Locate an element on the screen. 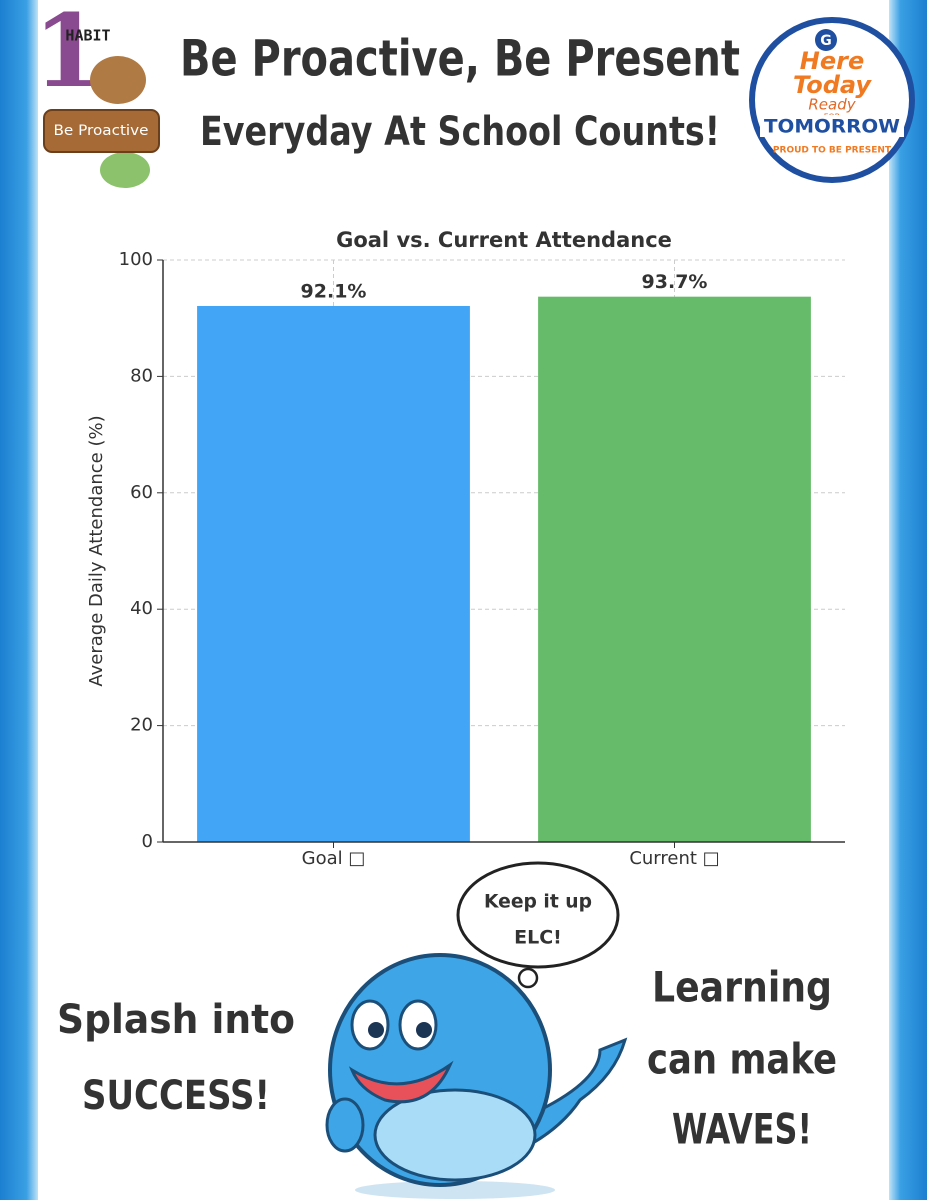 Image resolution: width=927 pixels, height=1200 pixels. grass is located at coordinates (125, 170).